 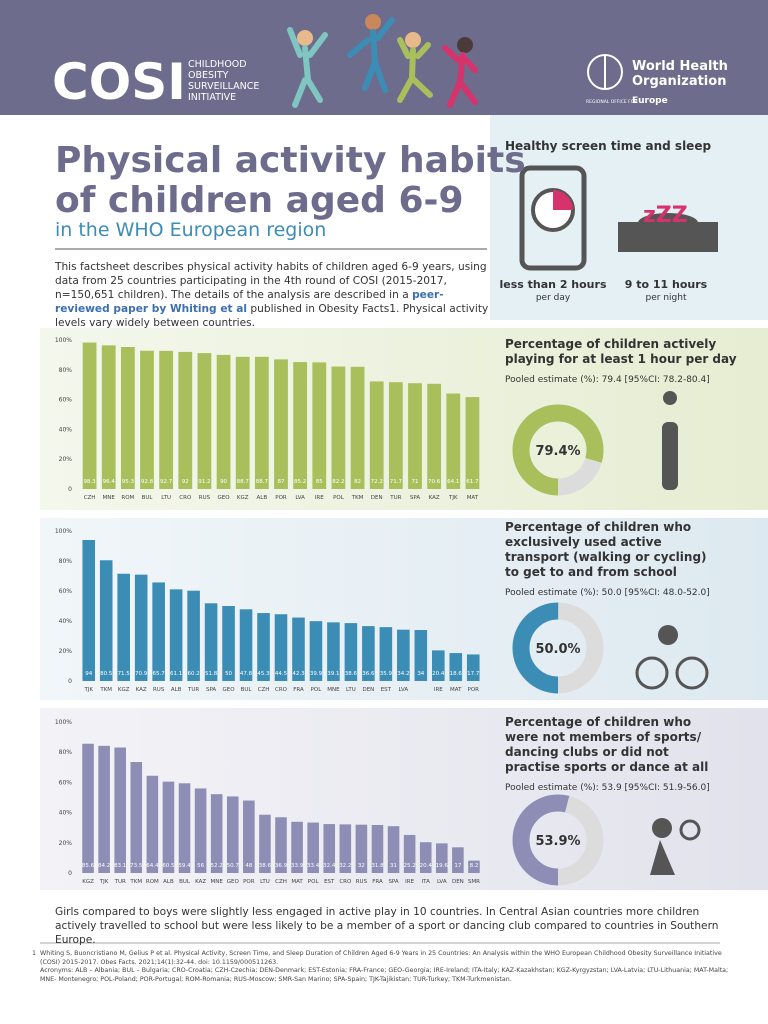 What do you see at coordinates (453, 498) in the screenshot?
I see `x-tick-label: TJK` at bounding box center [453, 498].